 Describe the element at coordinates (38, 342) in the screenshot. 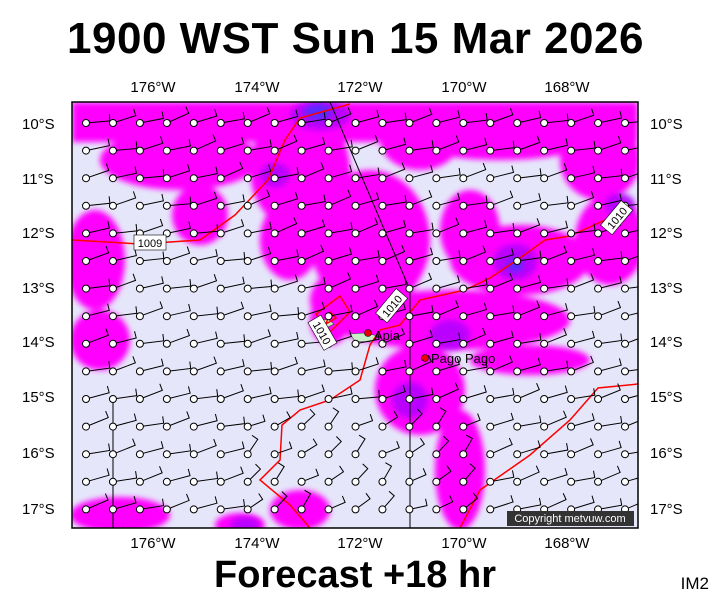

I see `lat-label-left: 14°S` at that location.